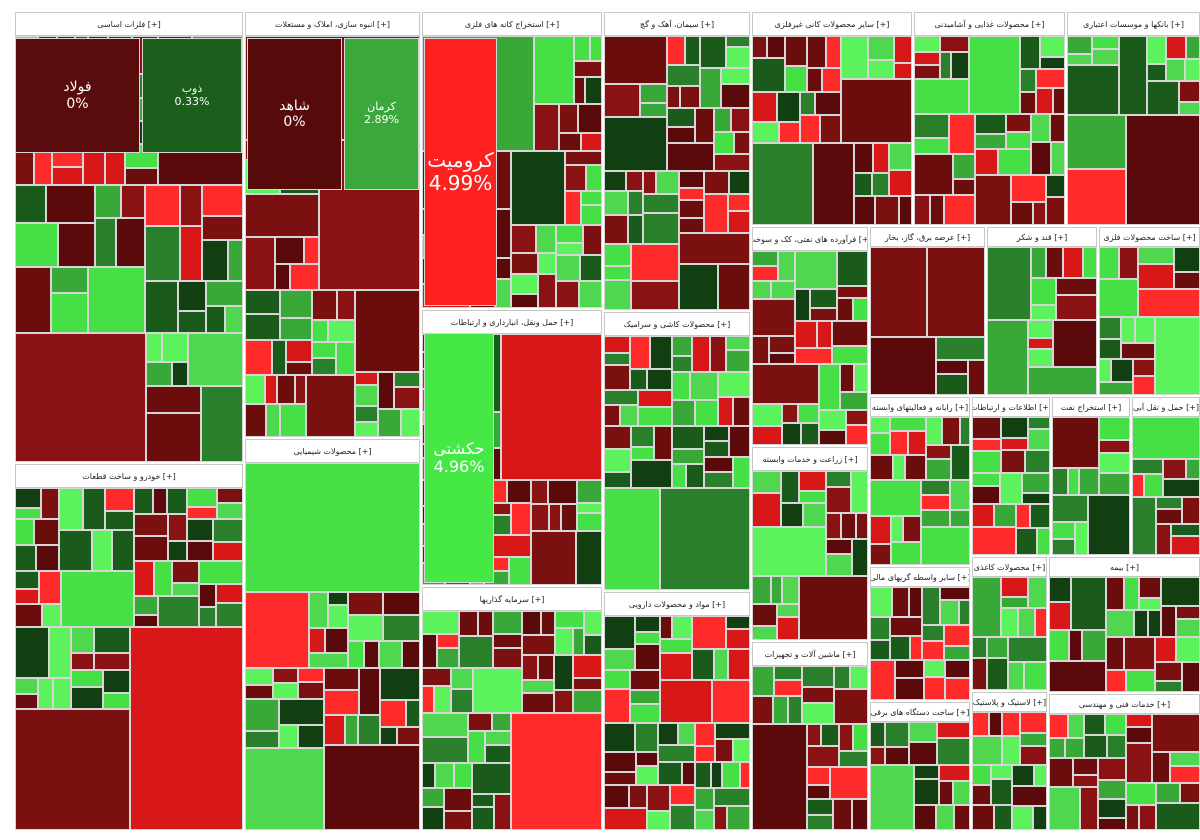 This screenshot has height=840, width=1200. I want to click on tile-change: 4.99%, so click(460, 183).